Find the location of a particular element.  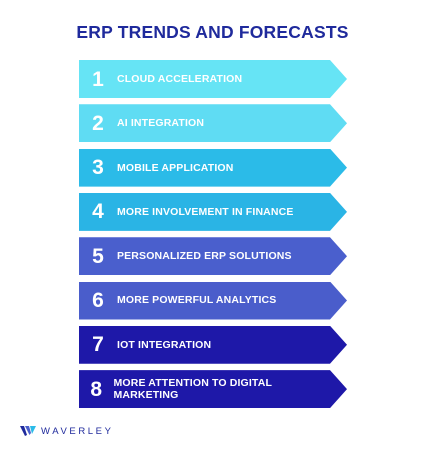

trend-item-3: 3 MOBILE APPLICATION is located at coordinates (213, 167).